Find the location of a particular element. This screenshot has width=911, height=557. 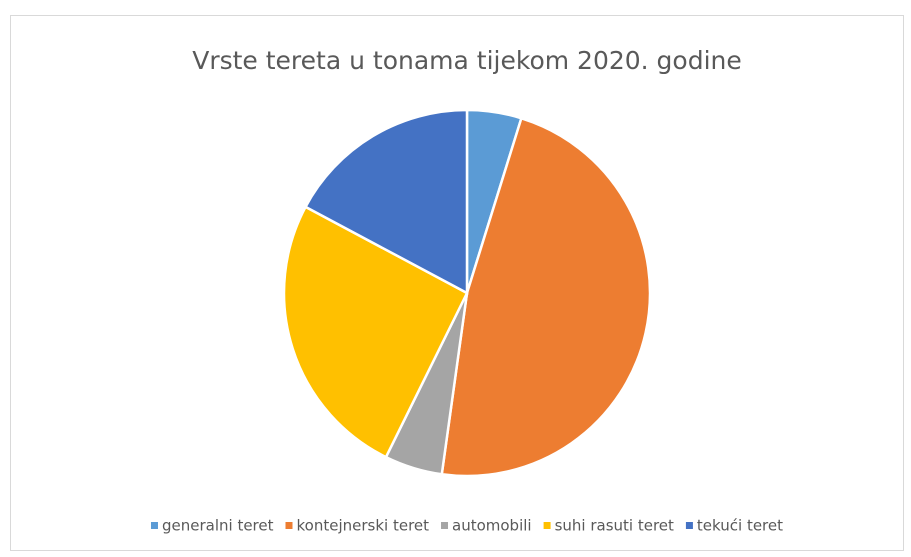

legend-label: generalni teret is located at coordinates (218, 526).